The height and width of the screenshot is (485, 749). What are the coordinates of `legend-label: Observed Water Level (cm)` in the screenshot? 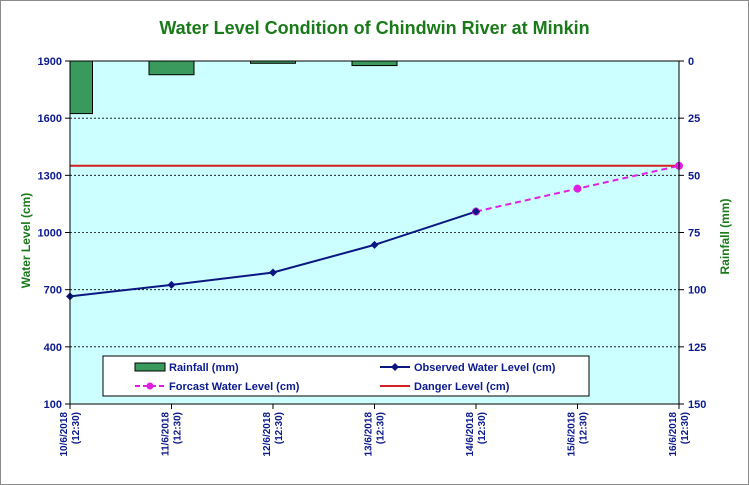 It's located at (485, 368).